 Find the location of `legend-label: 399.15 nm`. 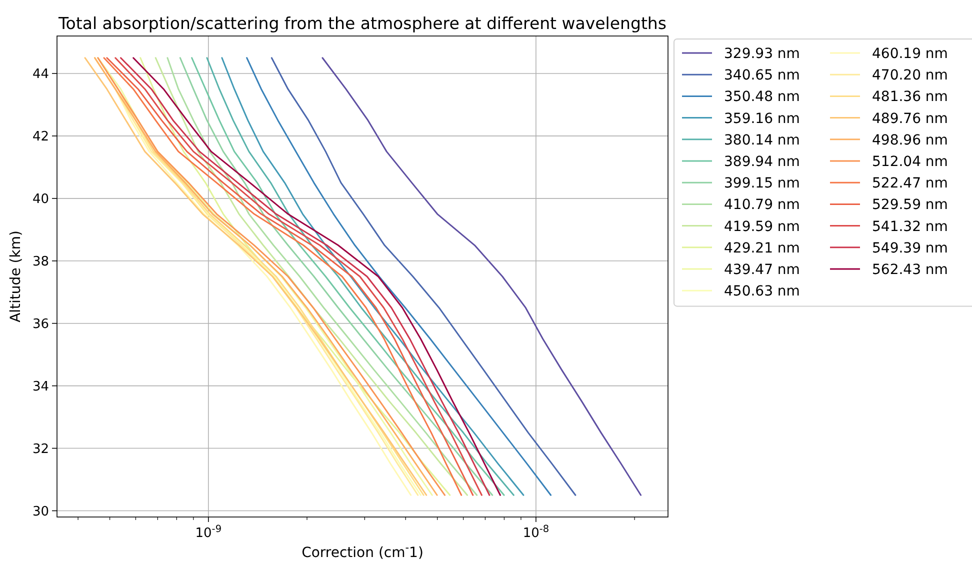

legend-label: 399.15 nm is located at coordinates (762, 184).